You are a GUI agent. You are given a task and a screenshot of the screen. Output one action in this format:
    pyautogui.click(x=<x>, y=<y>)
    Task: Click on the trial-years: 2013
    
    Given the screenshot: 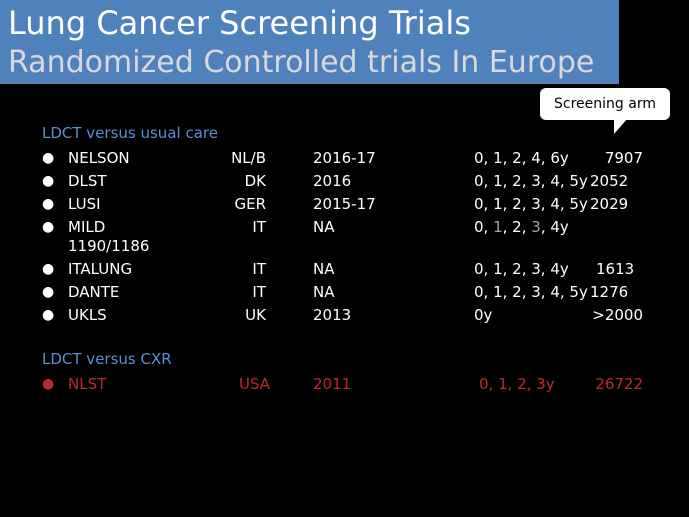 What is the action you would take?
    pyautogui.click(x=332, y=315)
    